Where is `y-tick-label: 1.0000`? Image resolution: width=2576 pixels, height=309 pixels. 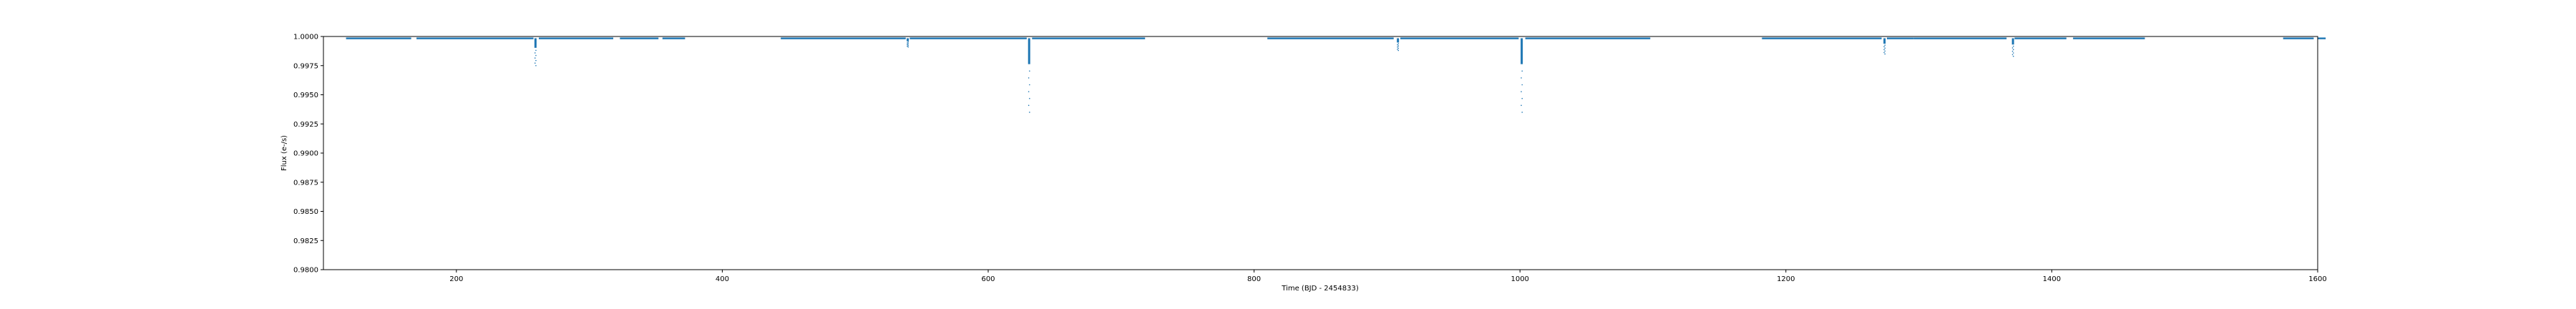 y-tick-label: 1.0000 is located at coordinates (305, 37).